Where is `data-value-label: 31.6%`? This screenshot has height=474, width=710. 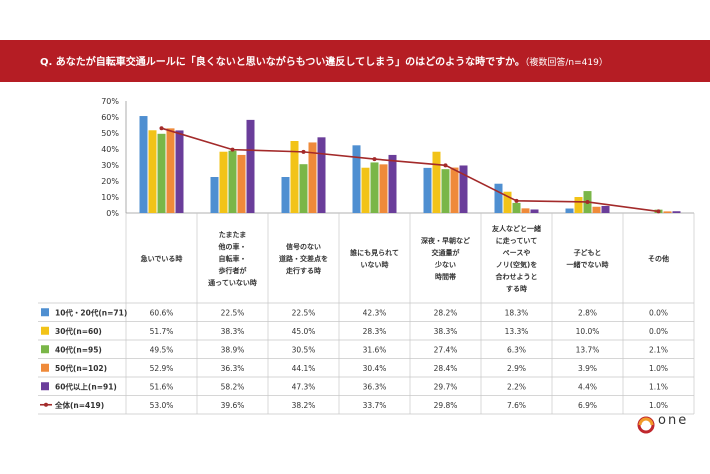
data-value-label: 31.6% is located at coordinates (375, 349).